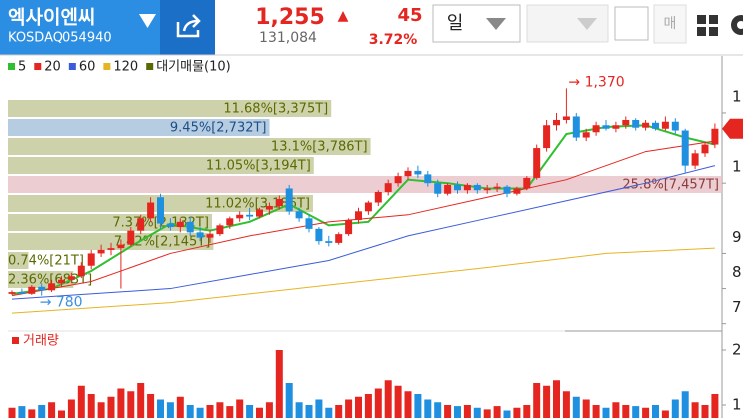 Image resolution: width=743 pixels, height=418 pixels. What do you see at coordinates (15, 340) in the screenshot?
I see `volume-swatch` at bounding box center [15, 340].